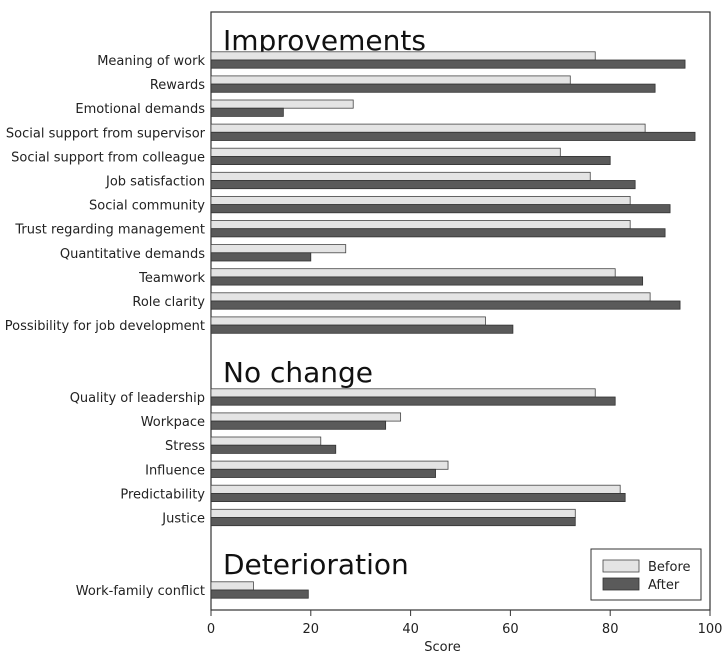 The height and width of the screenshot is (663, 724). I want to click on category-label: Stress, so click(185, 446).